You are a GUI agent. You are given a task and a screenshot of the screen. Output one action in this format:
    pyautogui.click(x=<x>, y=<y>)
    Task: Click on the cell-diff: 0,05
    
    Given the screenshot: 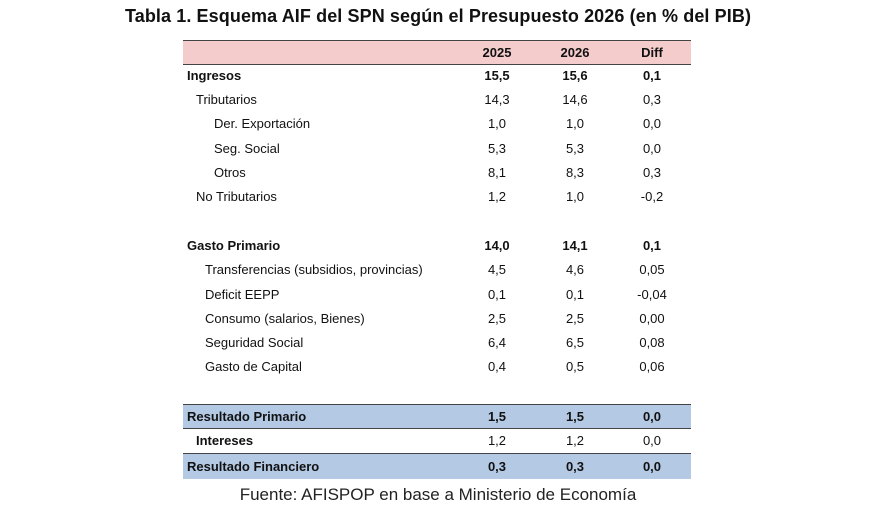 What is the action you would take?
    pyautogui.click(x=652, y=269)
    